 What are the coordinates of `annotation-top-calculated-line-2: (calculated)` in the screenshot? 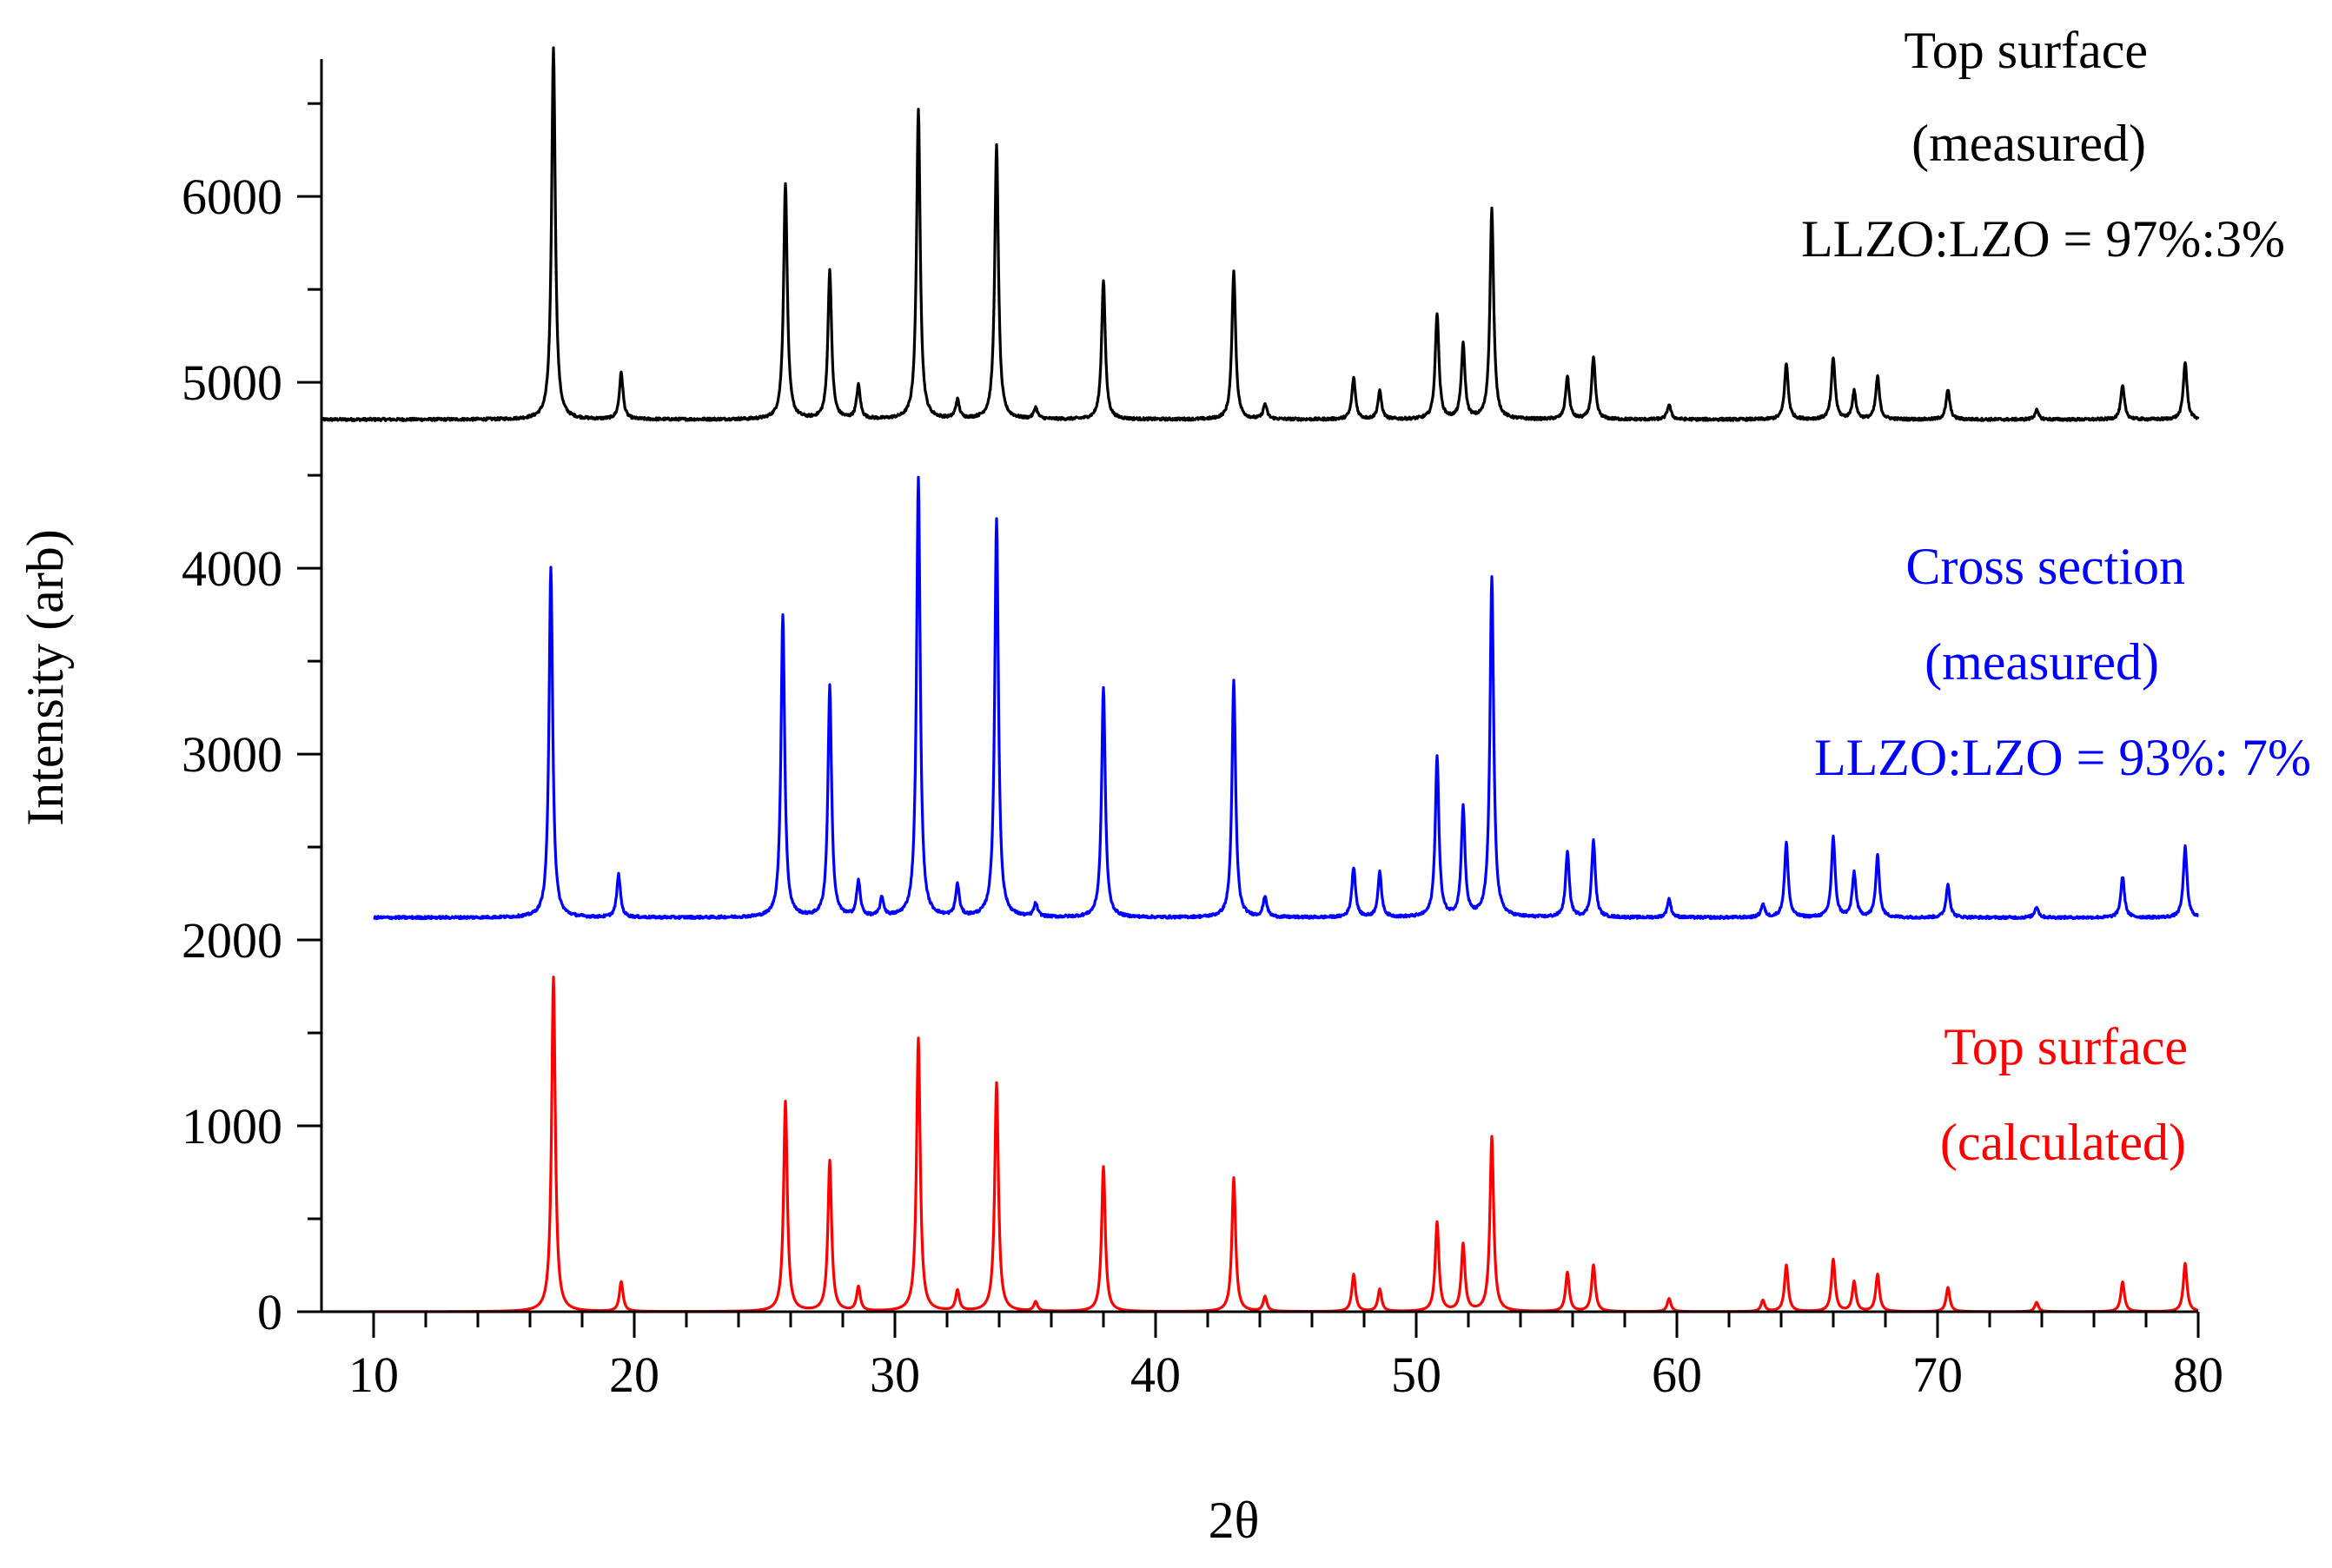 It's located at (2063, 1142).